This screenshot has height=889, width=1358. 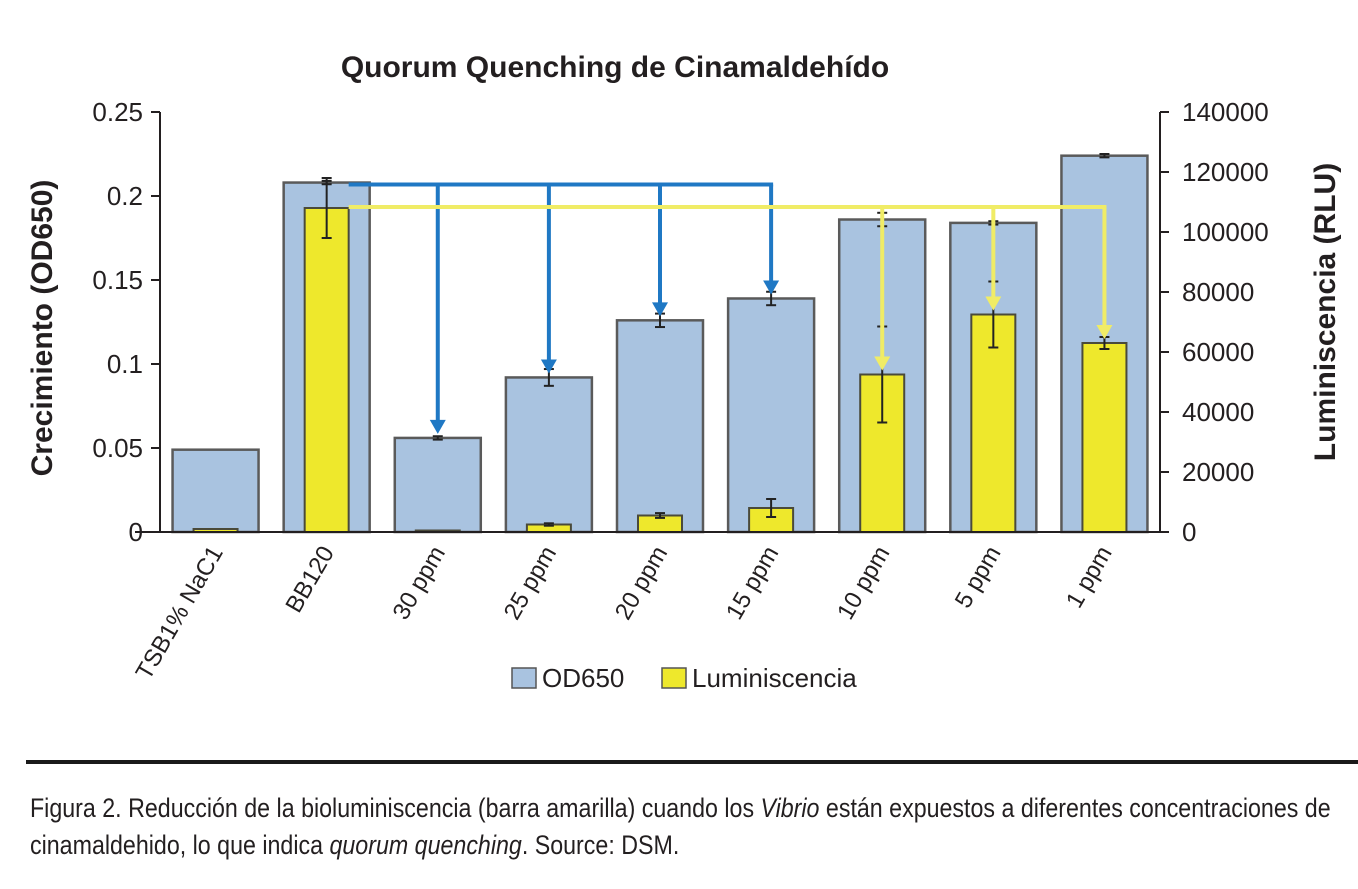 What do you see at coordinates (615, 67) in the screenshot?
I see `chart-title: Quorum Quenching de Cinamaldehído` at bounding box center [615, 67].